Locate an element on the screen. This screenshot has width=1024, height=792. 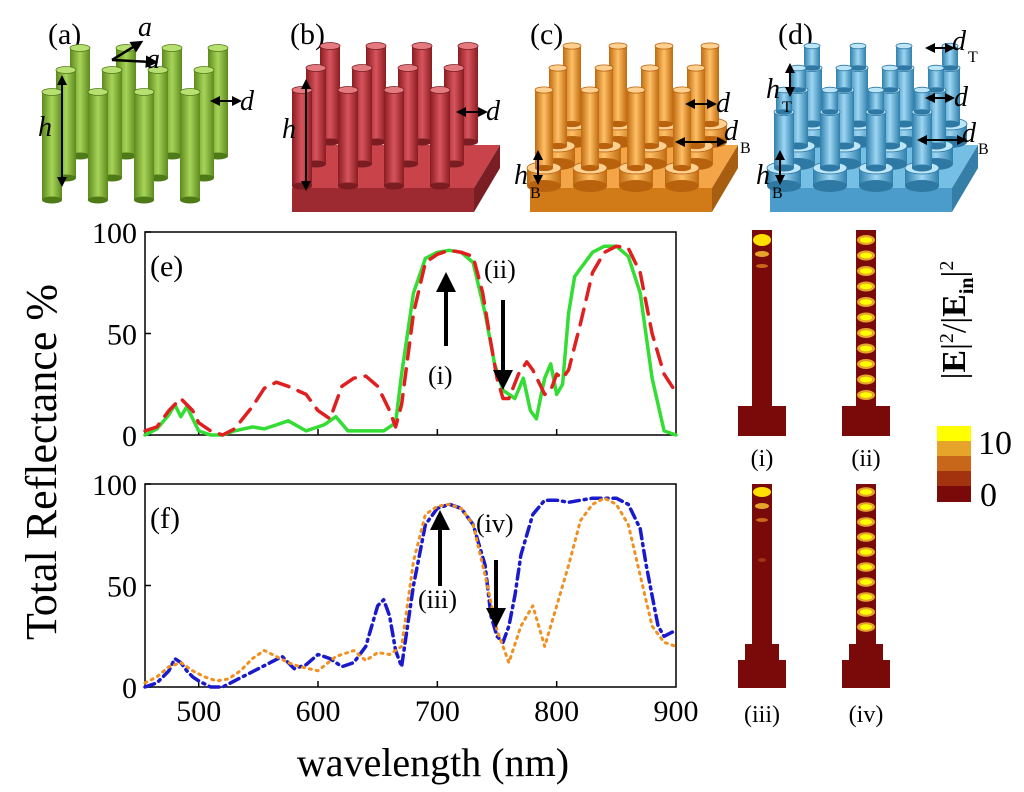
field-label-i: (i) is located at coordinates (762, 459).